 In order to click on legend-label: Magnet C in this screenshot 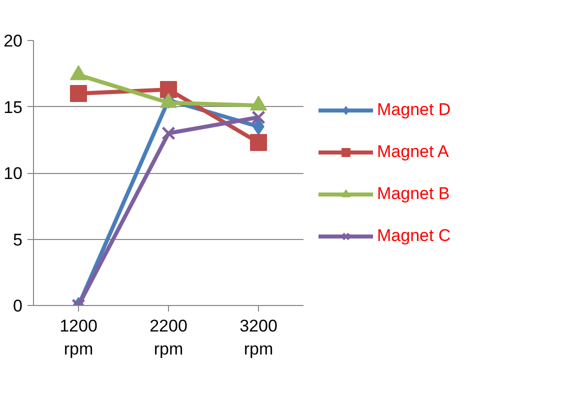, I will do `click(414, 236)`.